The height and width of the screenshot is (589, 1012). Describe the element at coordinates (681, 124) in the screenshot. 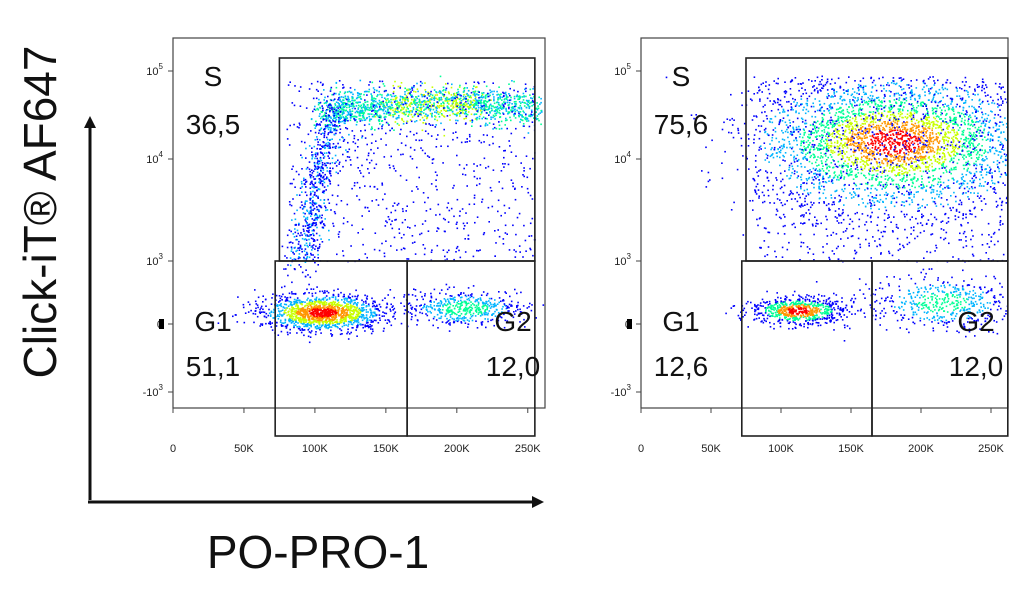

I see `gate-percent-s: 75,6` at that location.